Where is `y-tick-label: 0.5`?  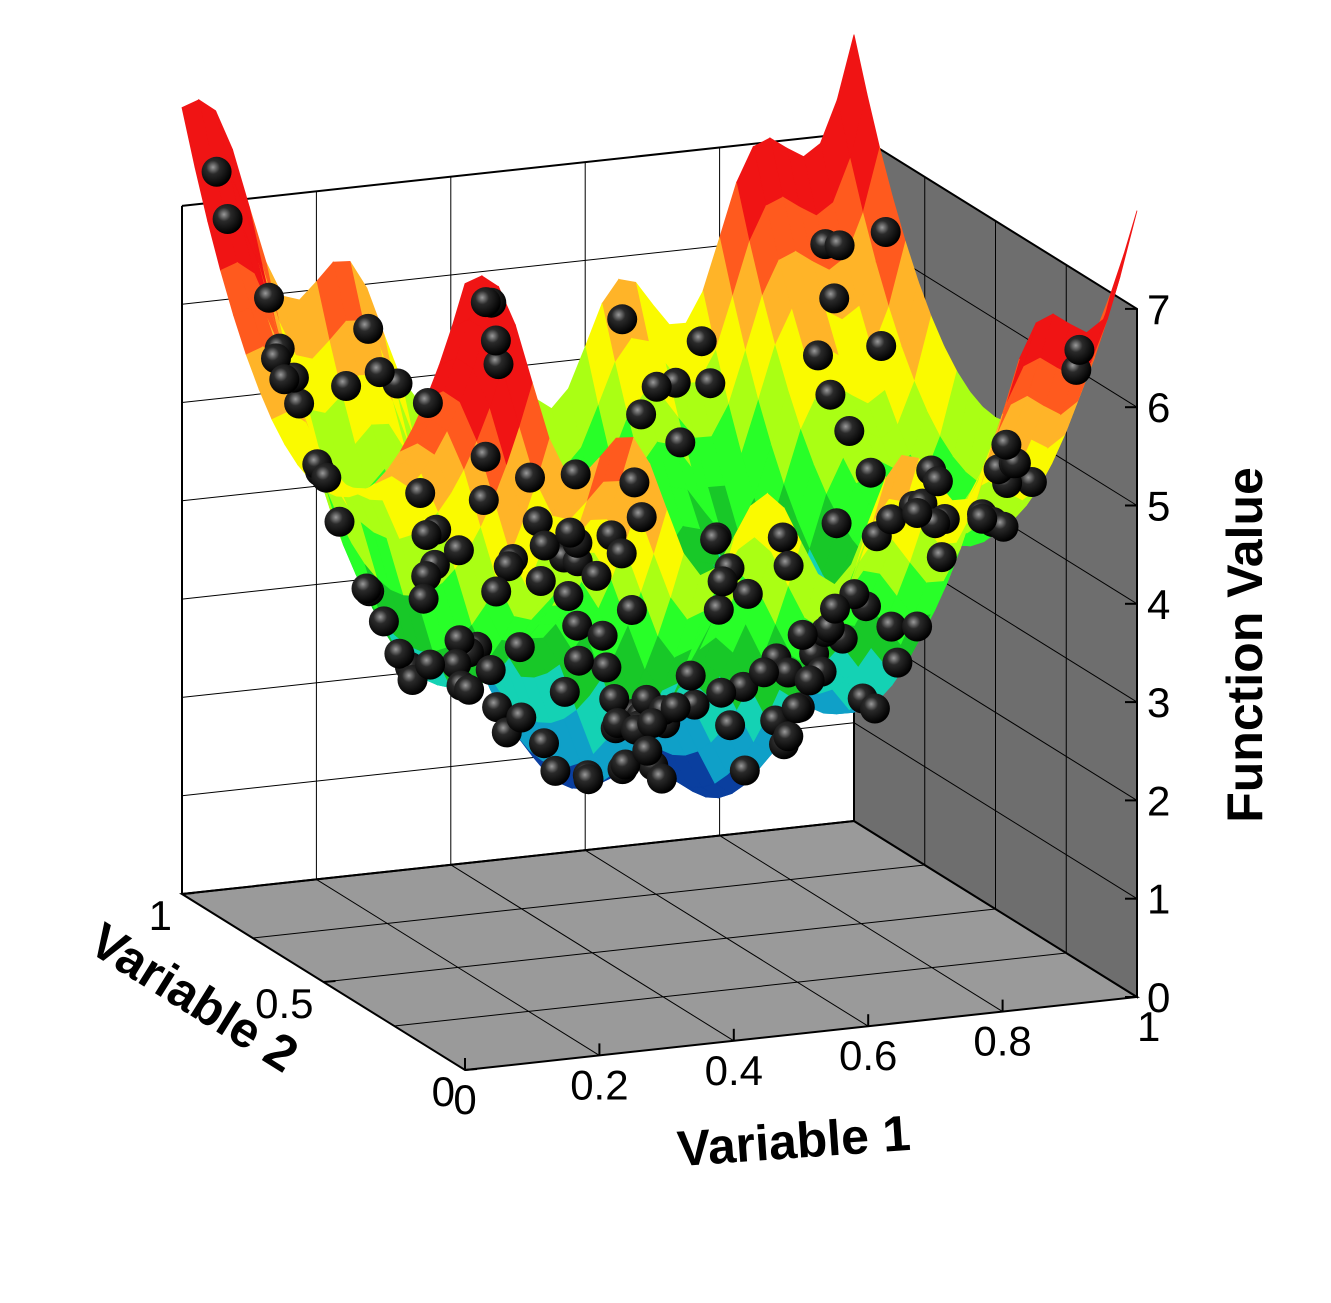 y-tick-label: 0.5 is located at coordinates (284, 1003).